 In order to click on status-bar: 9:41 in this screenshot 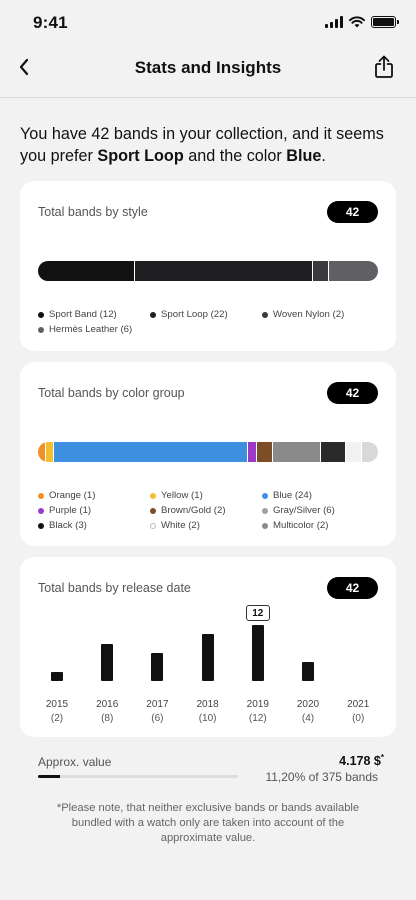, I will do `click(208, 22)`.